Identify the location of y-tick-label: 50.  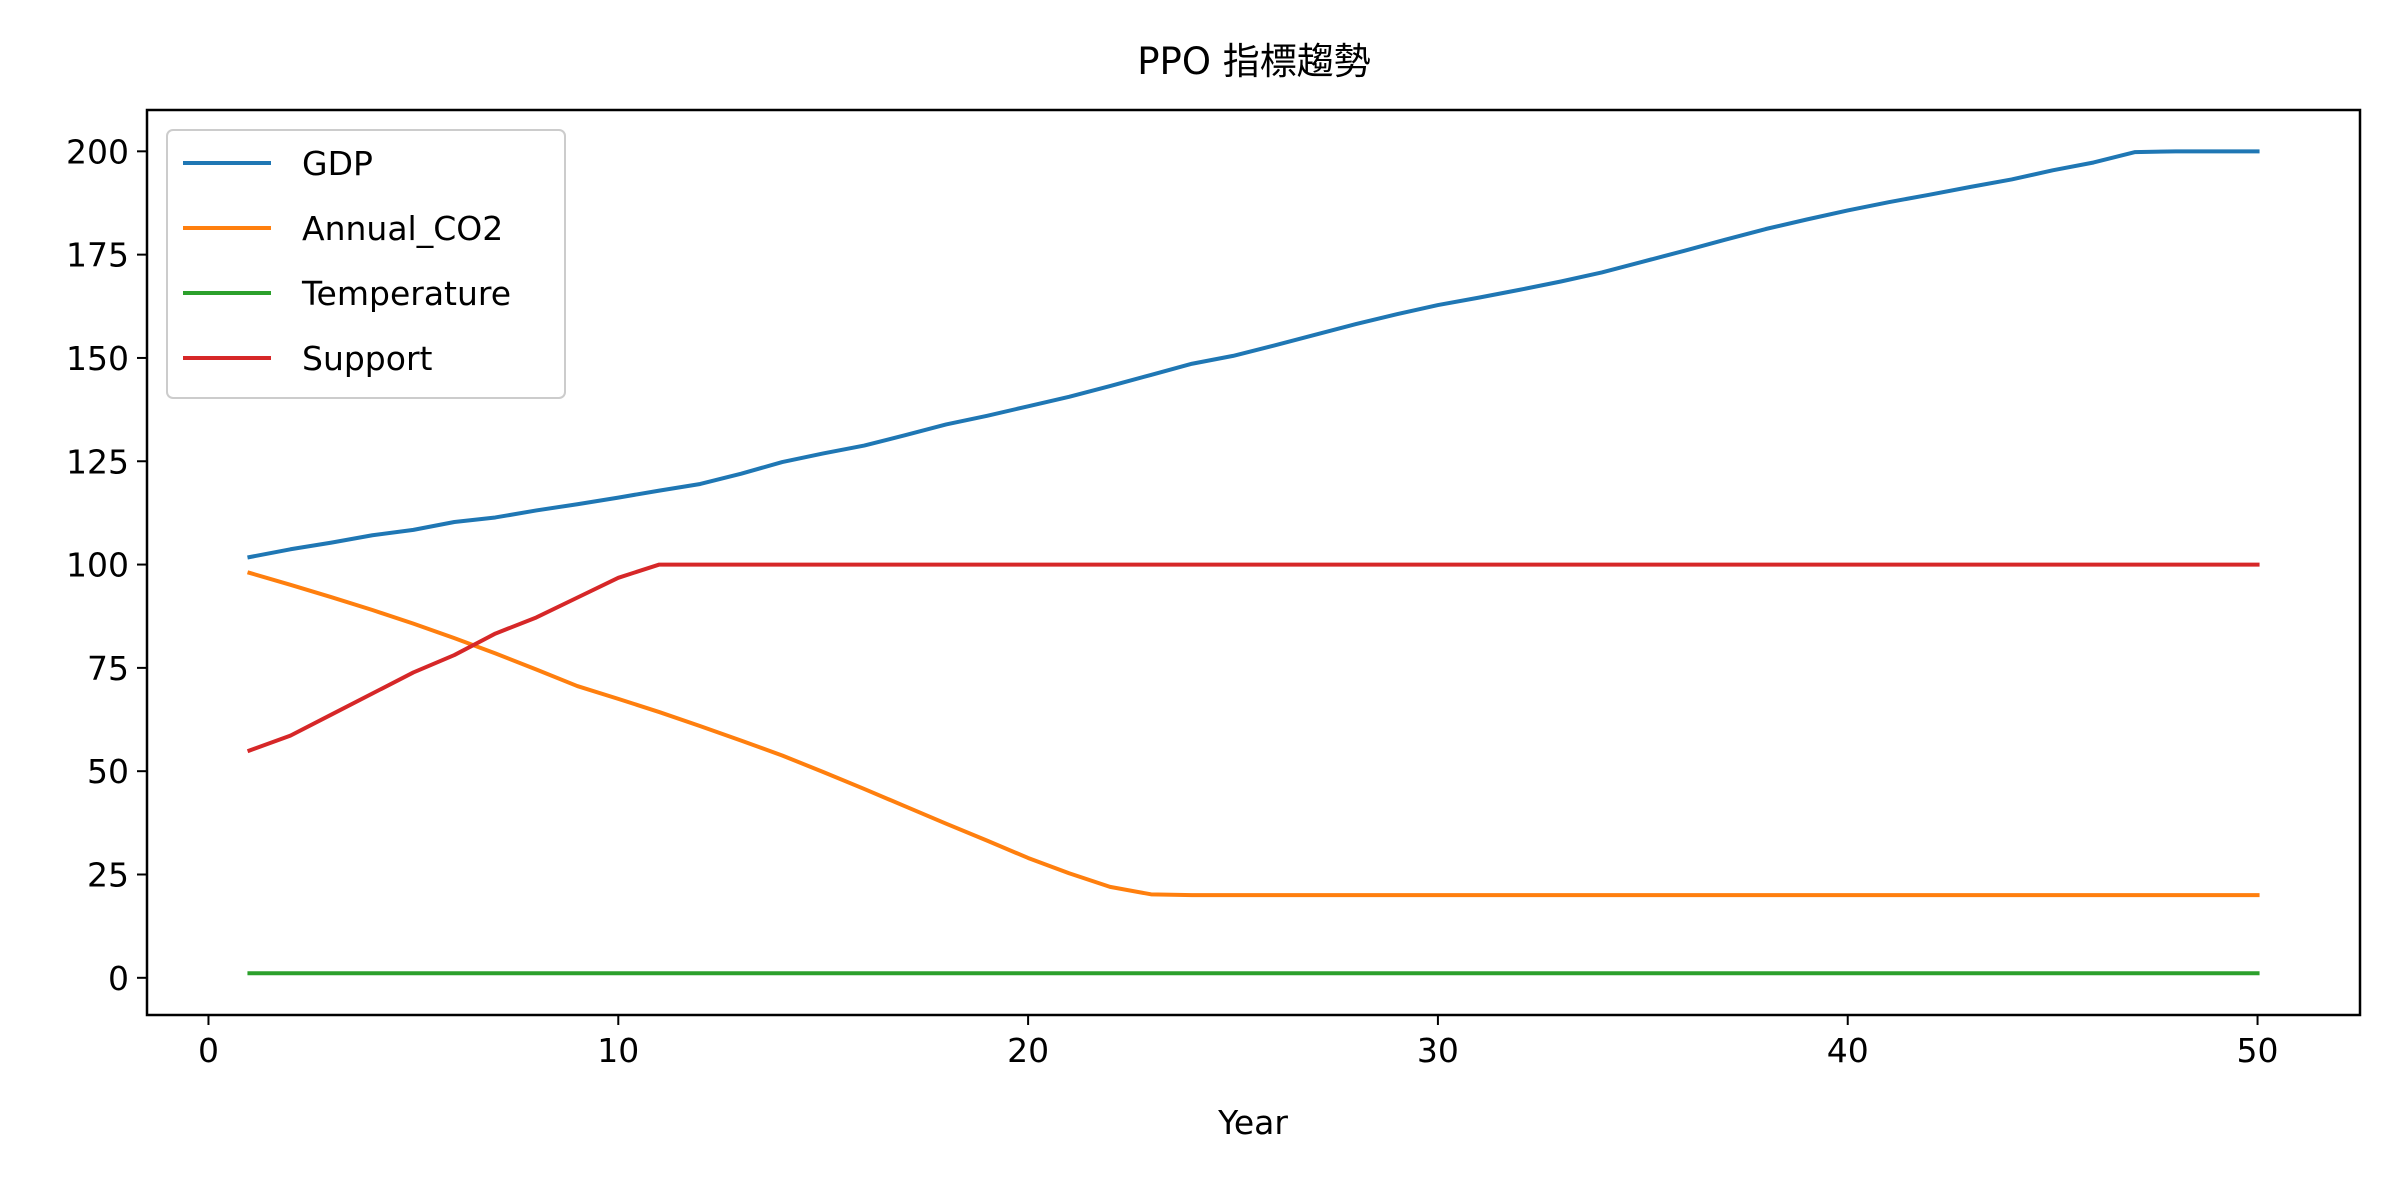
(108, 771).